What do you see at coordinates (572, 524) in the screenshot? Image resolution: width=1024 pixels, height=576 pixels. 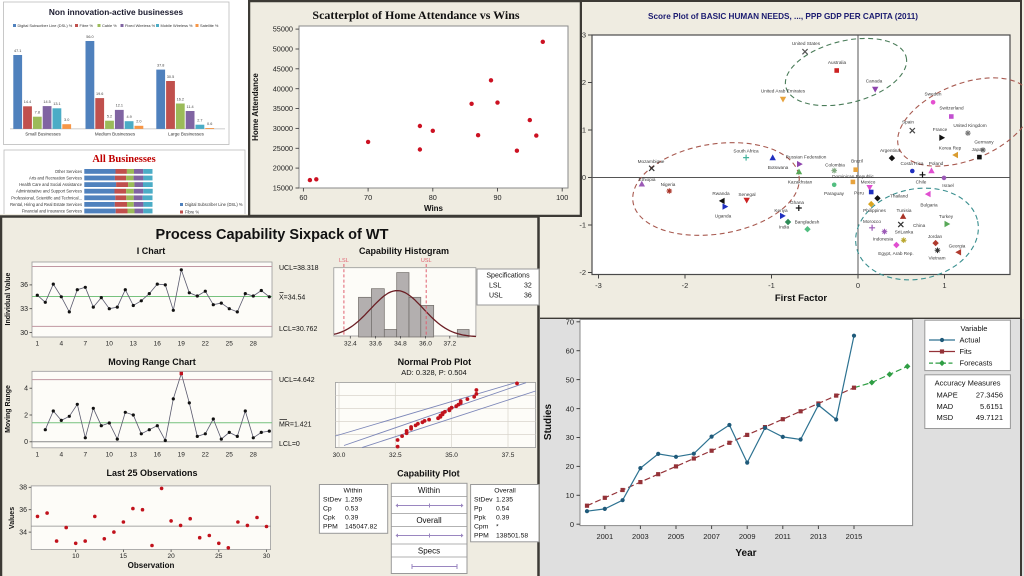 I see `svg-text: 0` at bounding box center [572, 524].